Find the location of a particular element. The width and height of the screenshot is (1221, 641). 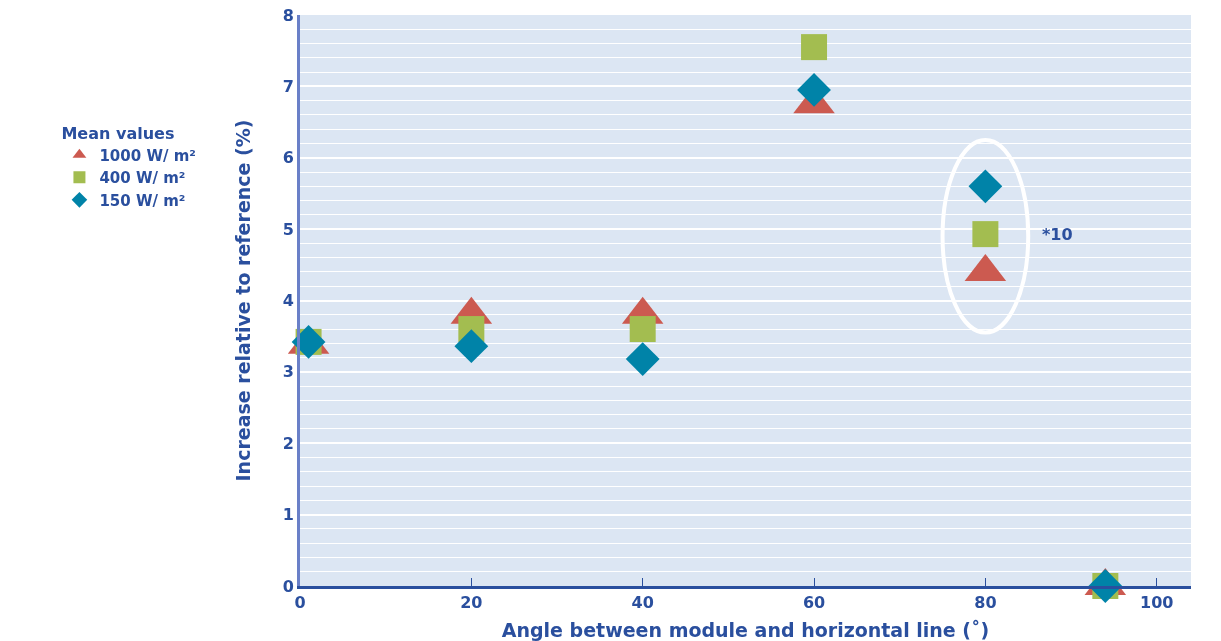

y-tick-label: 3 is located at coordinates (288, 372).